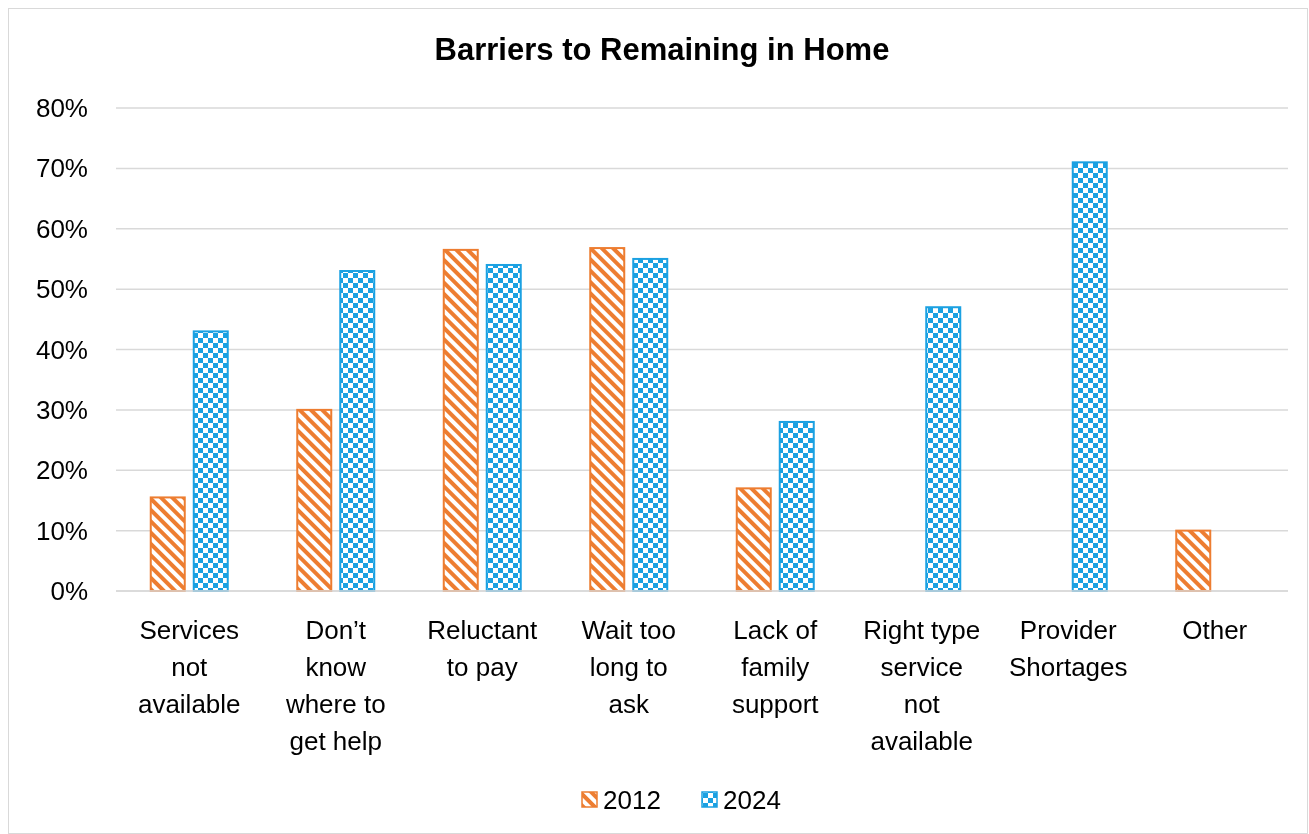 The width and height of the screenshot is (1309, 834). Describe the element at coordinates (69, 591) in the screenshot. I see `y-tick-label: 0%` at that location.